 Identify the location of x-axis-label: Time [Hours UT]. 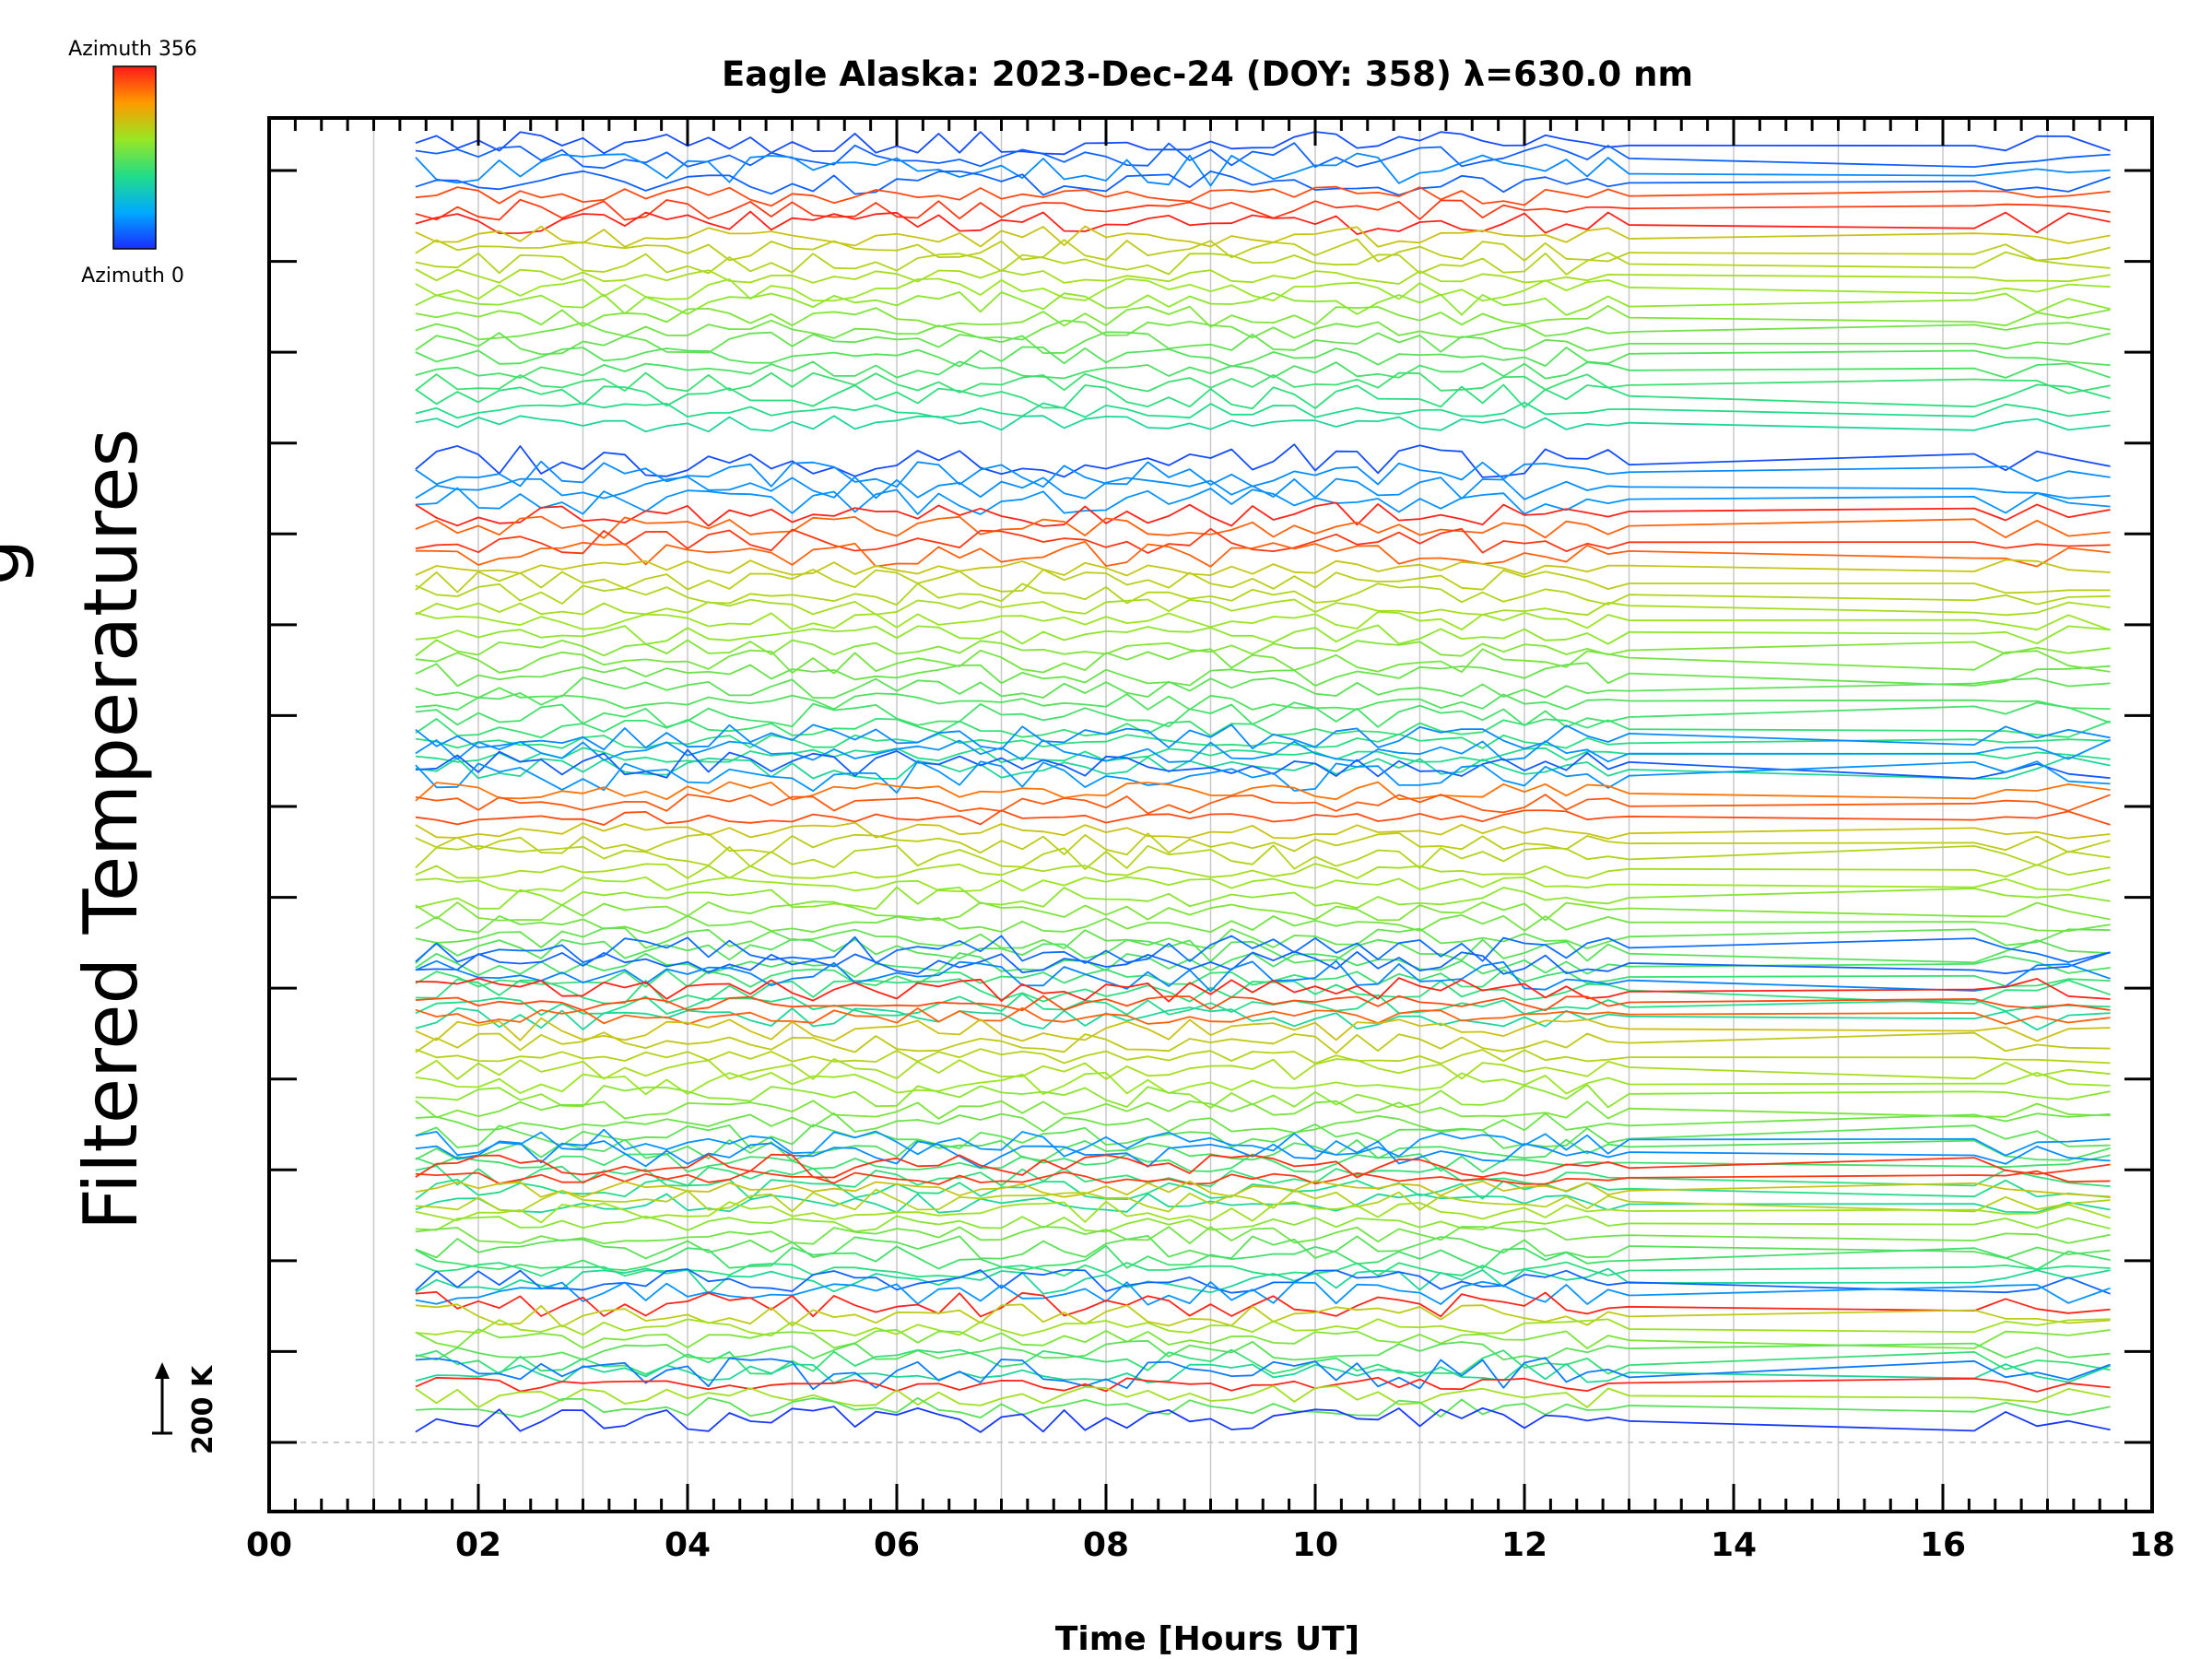
(1207, 1639).